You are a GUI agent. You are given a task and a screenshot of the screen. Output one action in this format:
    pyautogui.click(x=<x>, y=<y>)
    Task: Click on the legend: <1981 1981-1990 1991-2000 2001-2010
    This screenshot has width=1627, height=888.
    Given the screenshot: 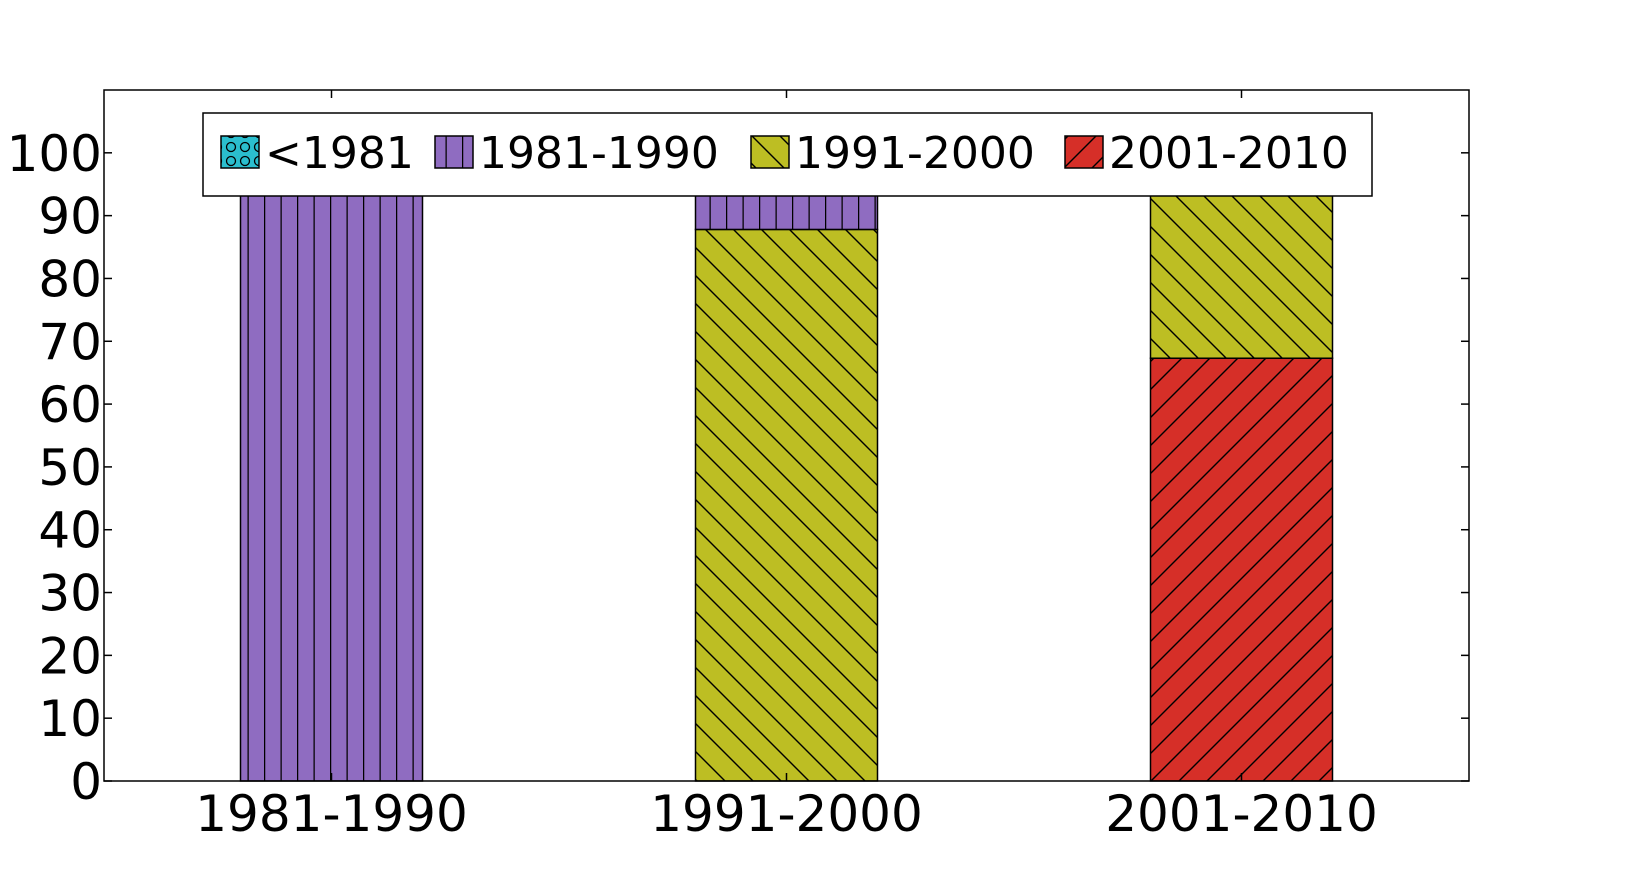 What is the action you would take?
    pyautogui.click(x=787, y=154)
    